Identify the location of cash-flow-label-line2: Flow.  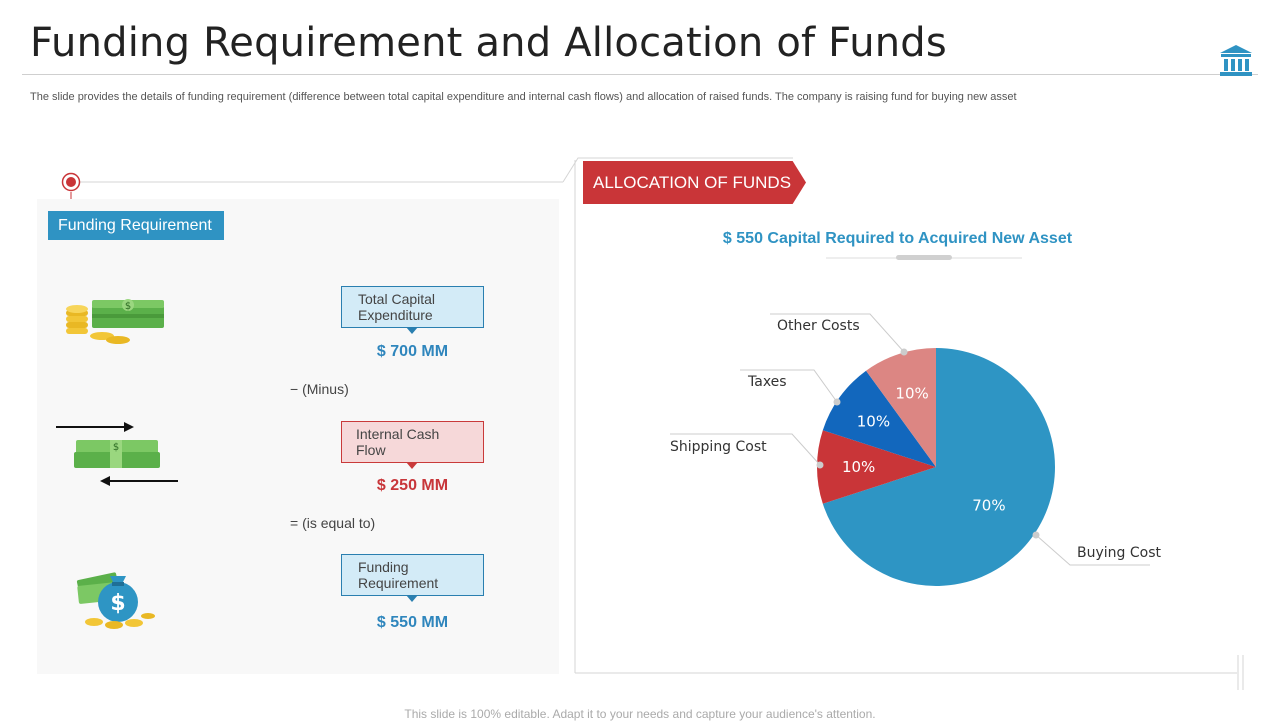
(371, 450).